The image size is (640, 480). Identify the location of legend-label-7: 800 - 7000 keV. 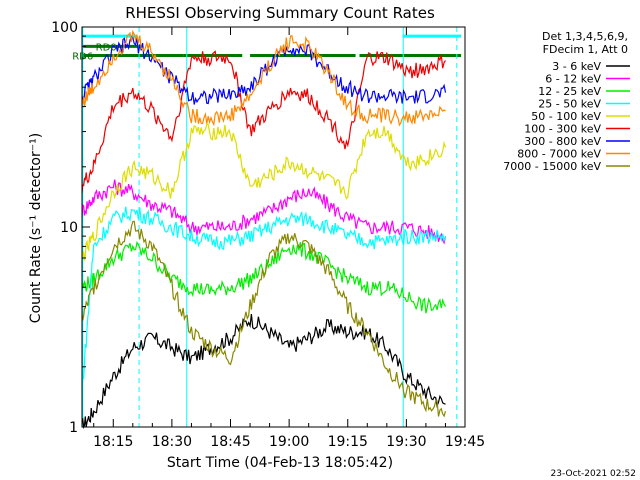
(559, 154).